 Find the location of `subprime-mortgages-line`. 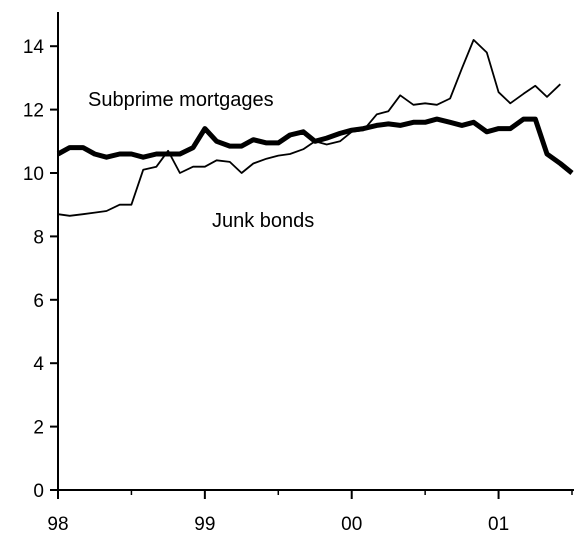

subprime-mortgages-line is located at coordinates (315, 145).